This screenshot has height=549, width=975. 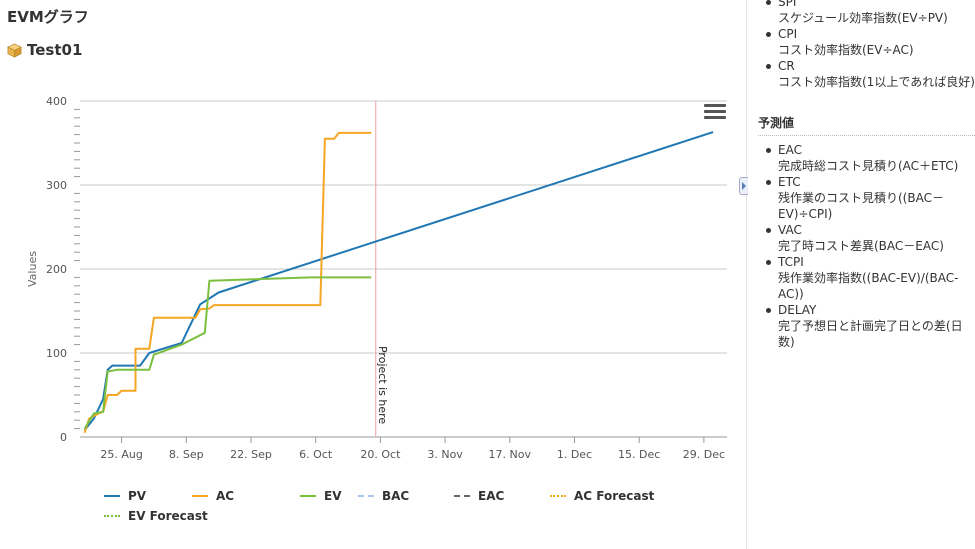 What do you see at coordinates (63, 437) in the screenshot?
I see `y-tick-label: 0` at bounding box center [63, 437].